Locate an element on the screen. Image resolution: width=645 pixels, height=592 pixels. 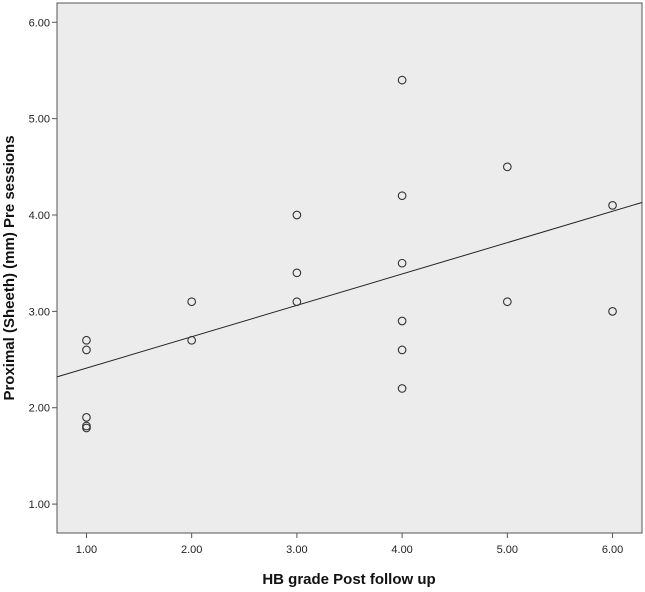
x-axis-title: HB grade Post follow up is located at coordinates (348, 579).